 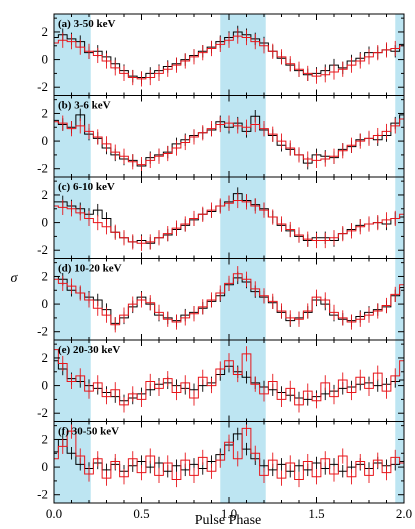 I want to click on x-tick-label: 1.5, so click(x=316, y=513).